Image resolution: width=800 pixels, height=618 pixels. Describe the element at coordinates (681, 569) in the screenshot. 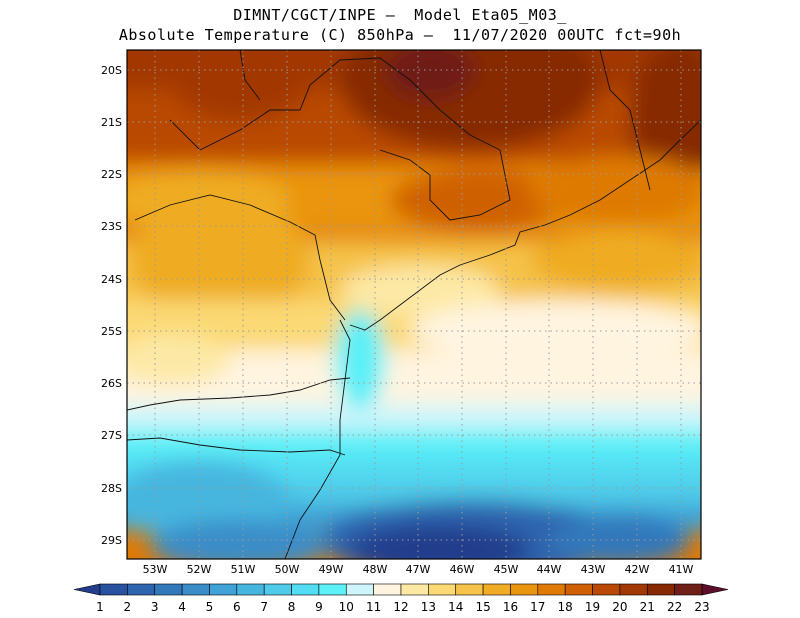

I see `lon-label: 41W` at that location.